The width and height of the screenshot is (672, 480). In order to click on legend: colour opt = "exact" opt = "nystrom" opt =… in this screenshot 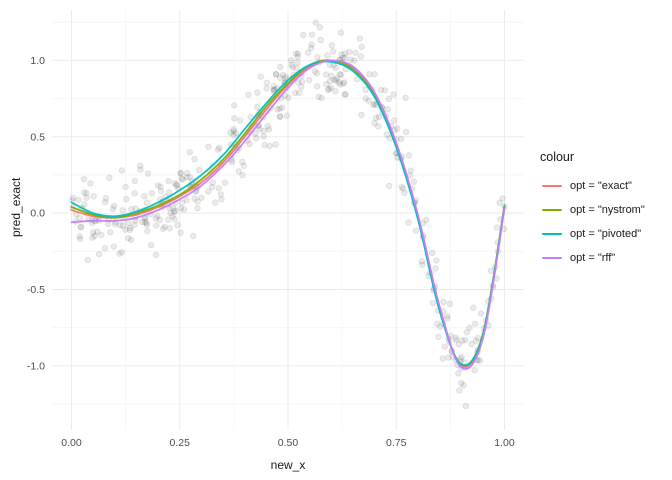, I will do `click(605, 210)`.